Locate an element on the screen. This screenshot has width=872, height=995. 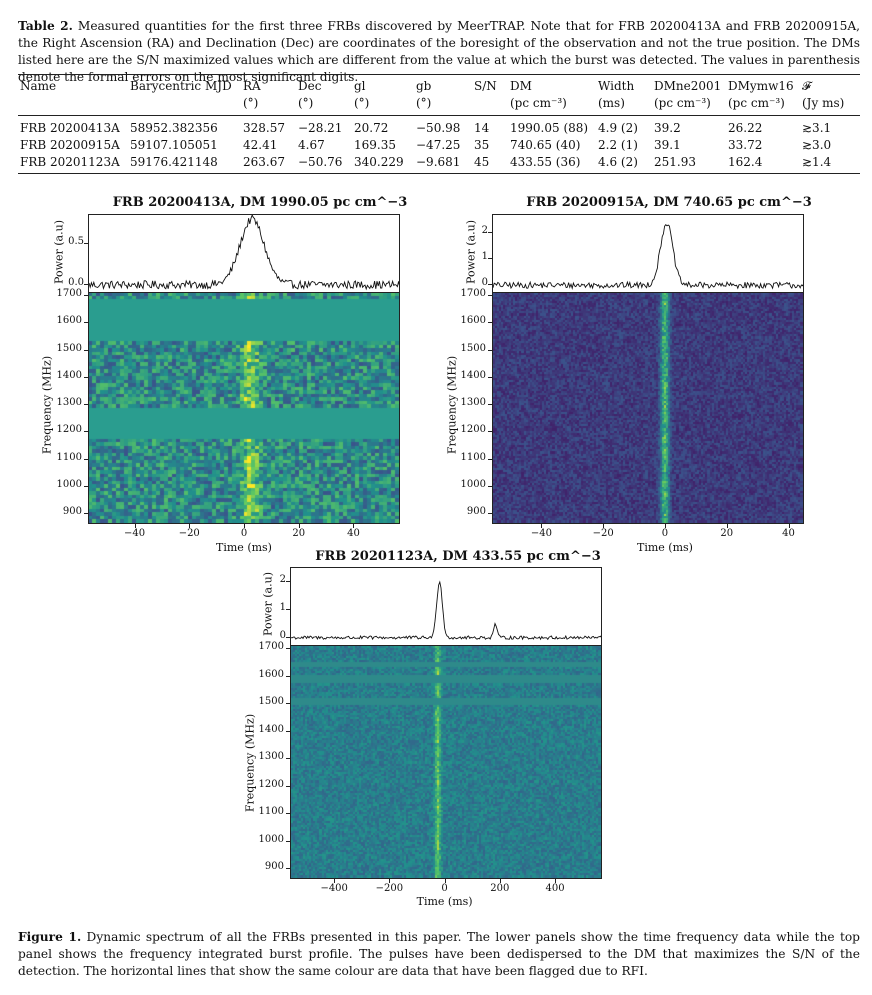
header-cell: DMymw16 is located at coordinates (763, 84).